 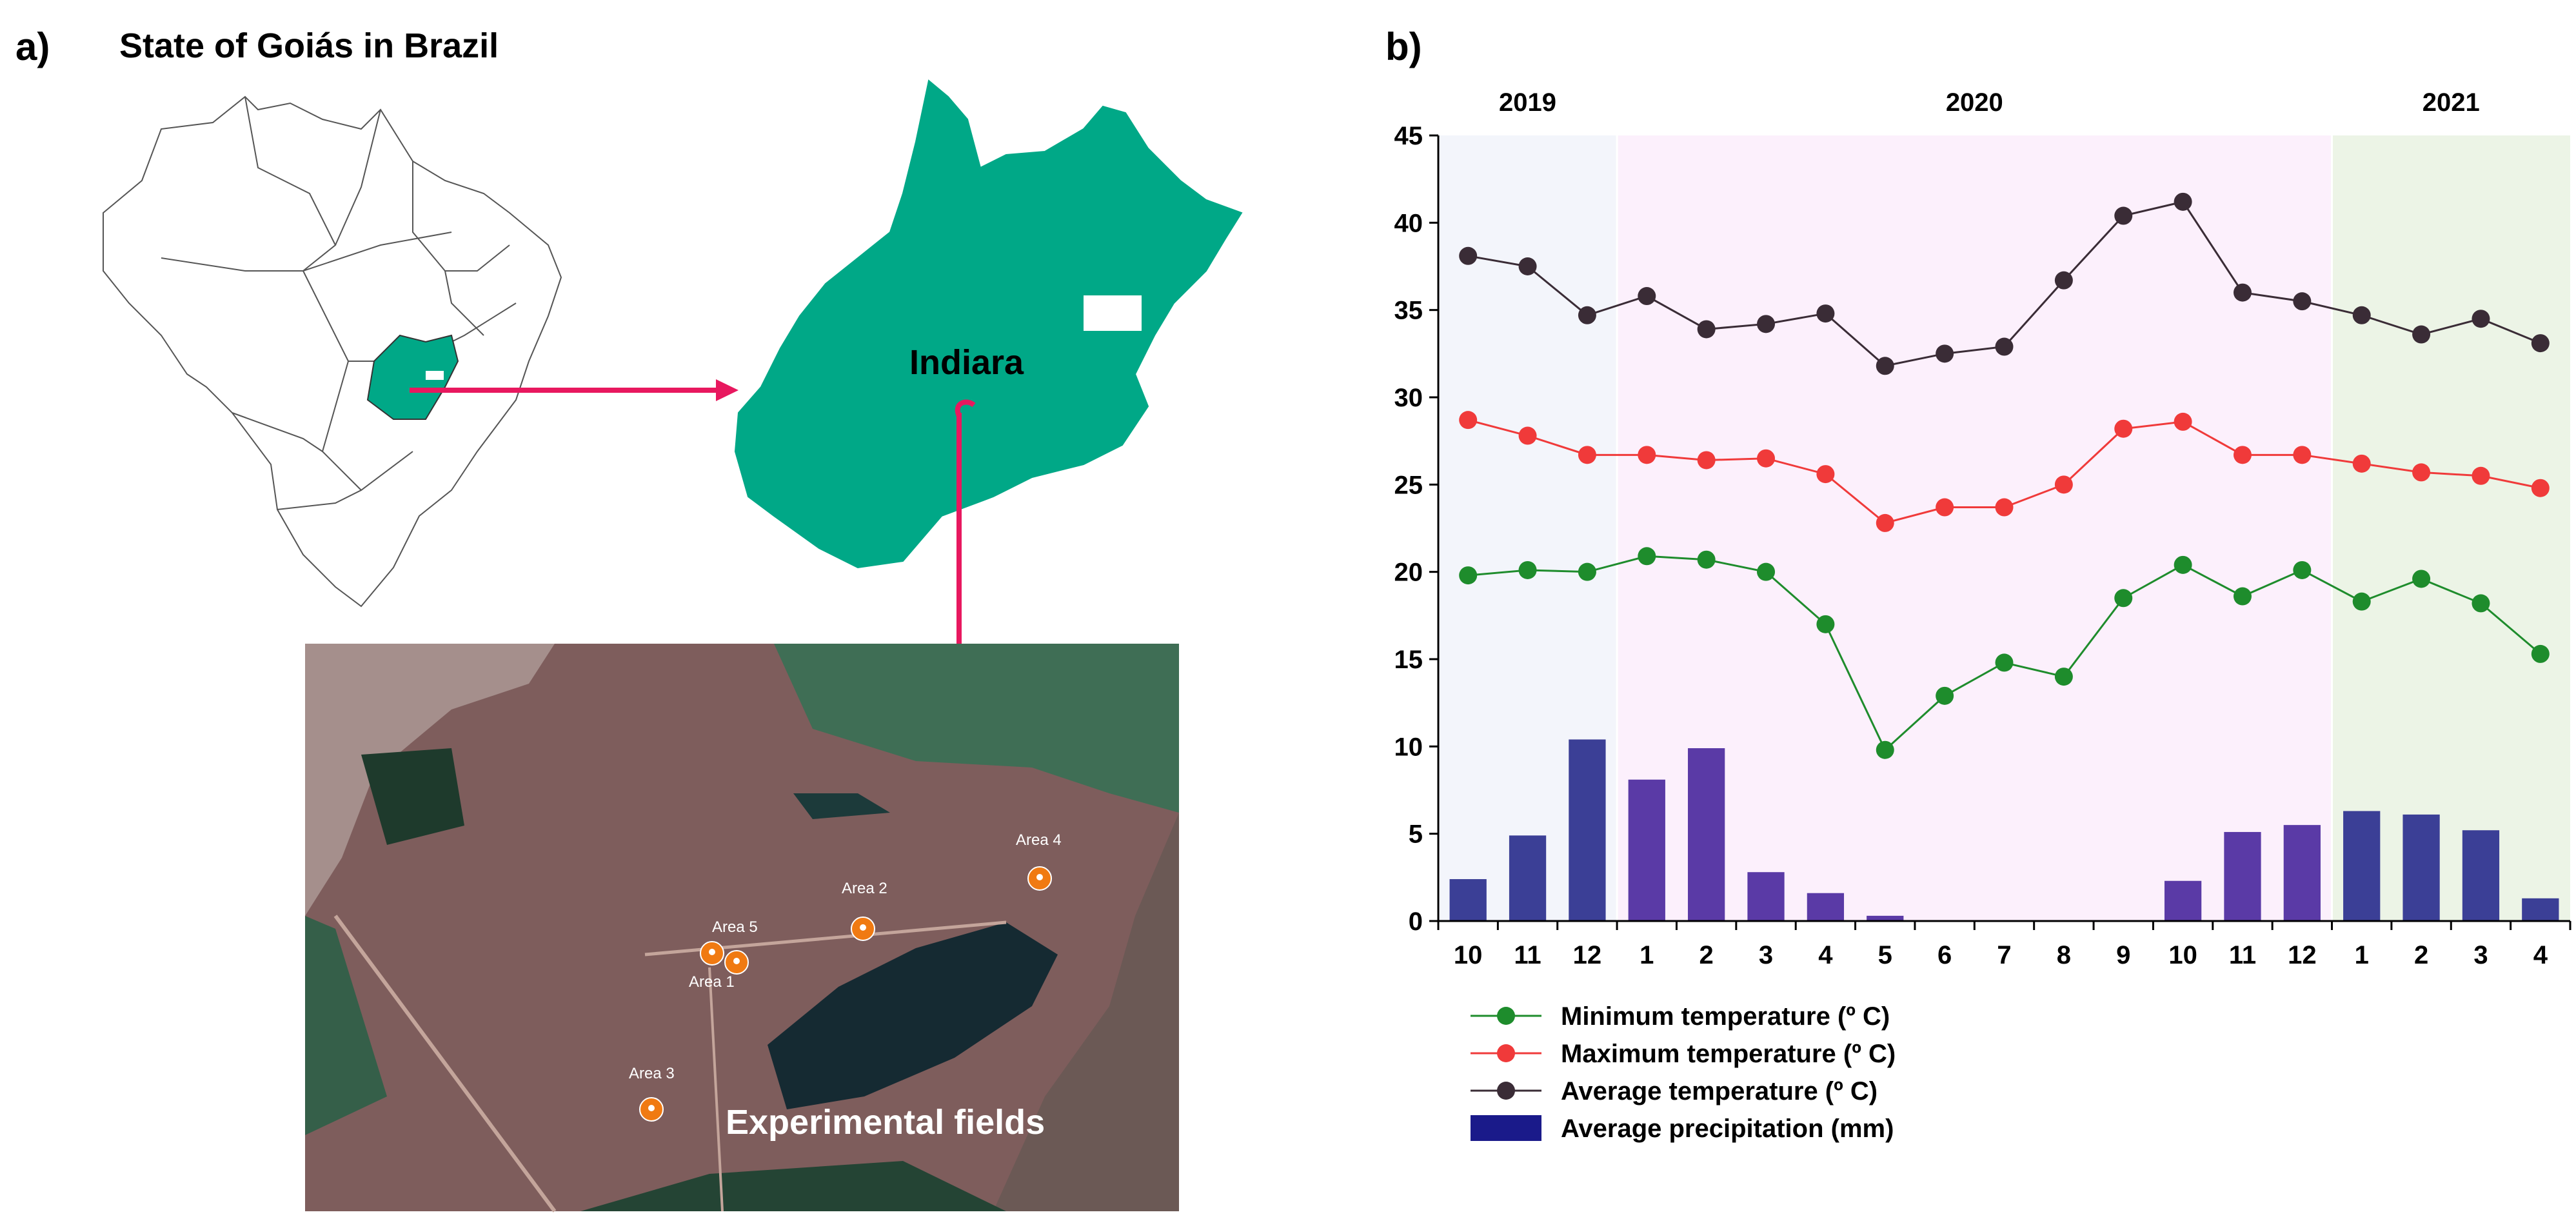 I want to click on brazil-map, so click(x=332, y=352).